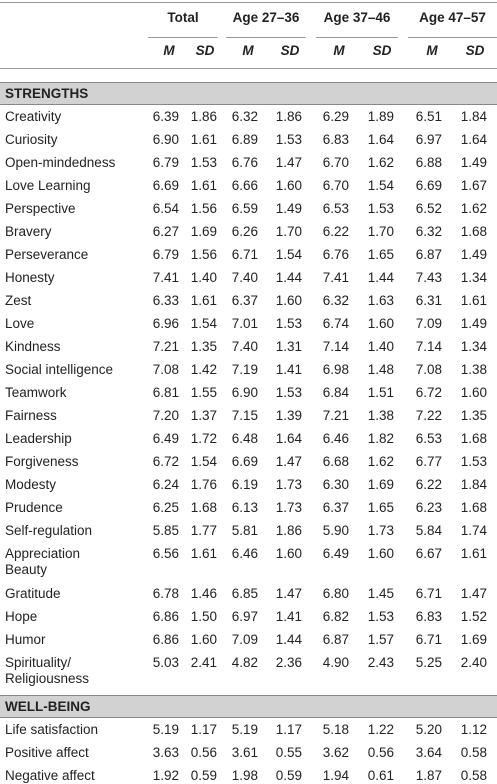 Image resolution: width=497 pixels, height=784 pixels. What do you see at coordinates (203, 415) in the screenshot?
I see `cell: 1.37` at bounding box center [203, 415].